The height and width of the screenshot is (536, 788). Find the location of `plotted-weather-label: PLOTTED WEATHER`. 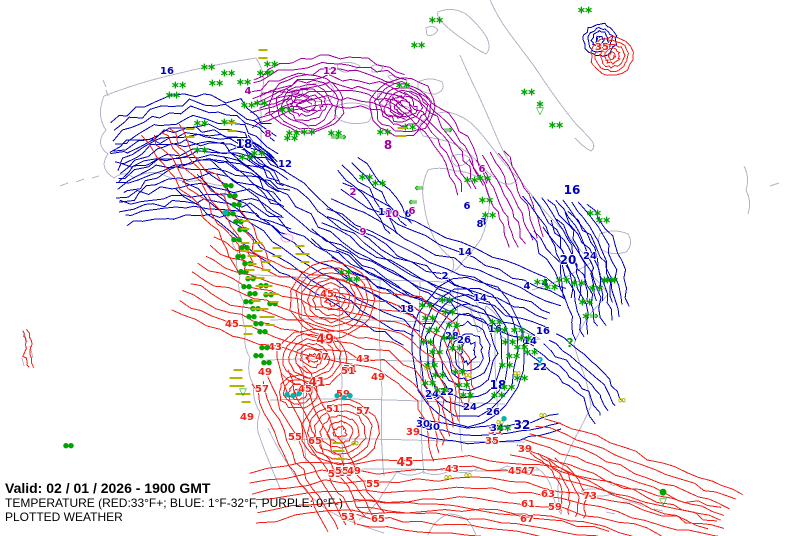

plotted-weather-label: PLOTTED WEATHER is located at coordinates (64, 517).